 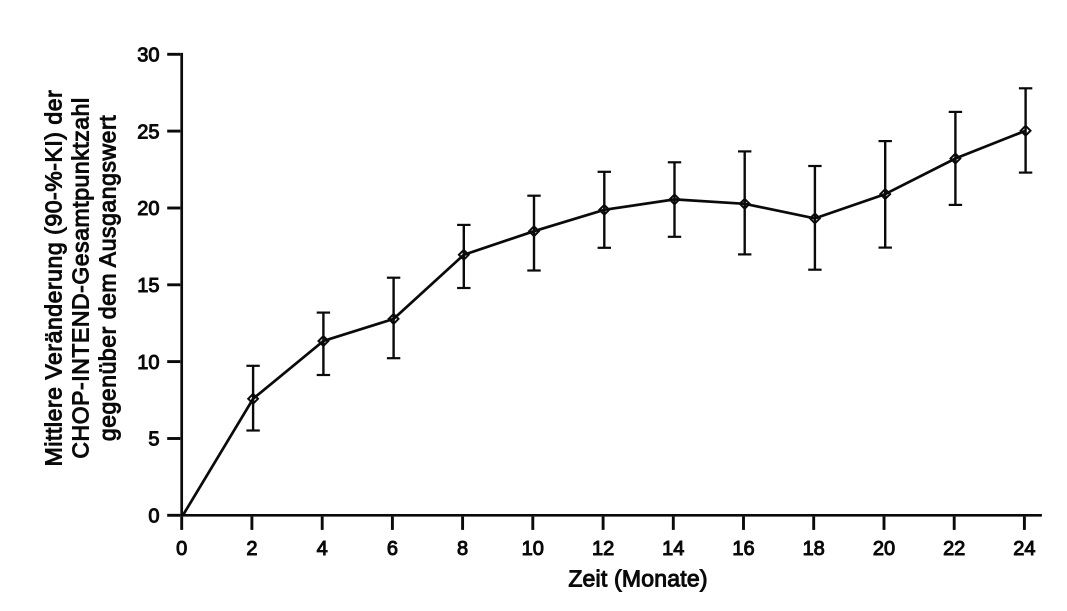 What do you see at coordinates (153, 440) in the screenshot?
I see `svg-text: 5` at bounding box center [153, 440].